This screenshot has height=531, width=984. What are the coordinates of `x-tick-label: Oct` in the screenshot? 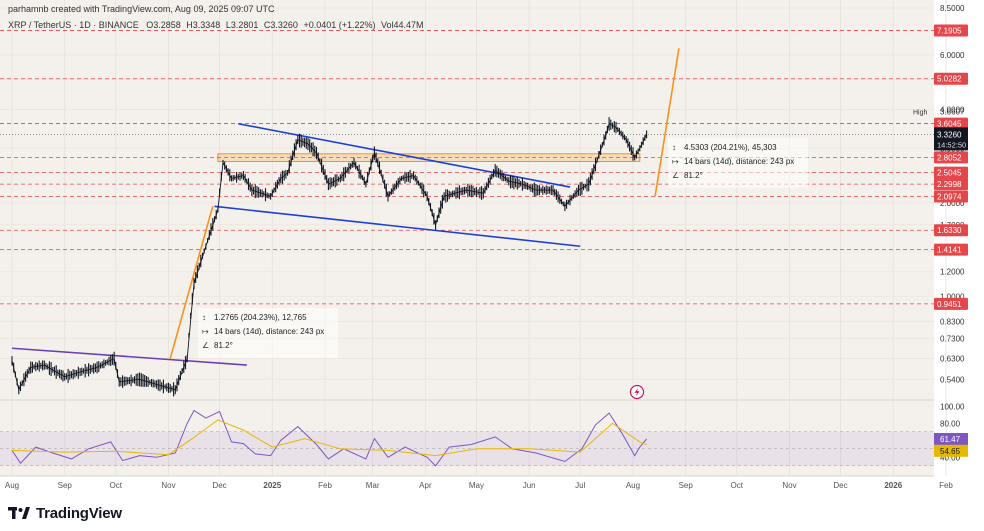 It's located at (116, 485).